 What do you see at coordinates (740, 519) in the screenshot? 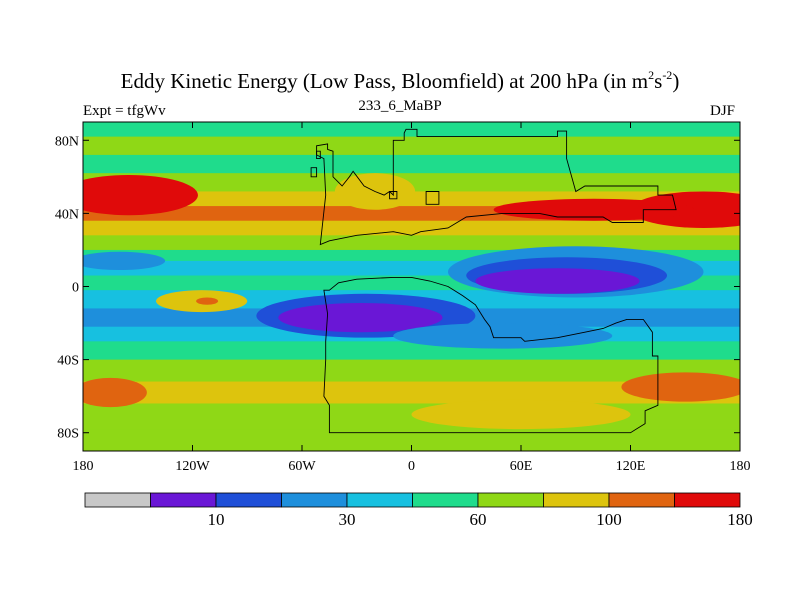
I see `colorbar-label: 180` at bounding box center [740, 519].